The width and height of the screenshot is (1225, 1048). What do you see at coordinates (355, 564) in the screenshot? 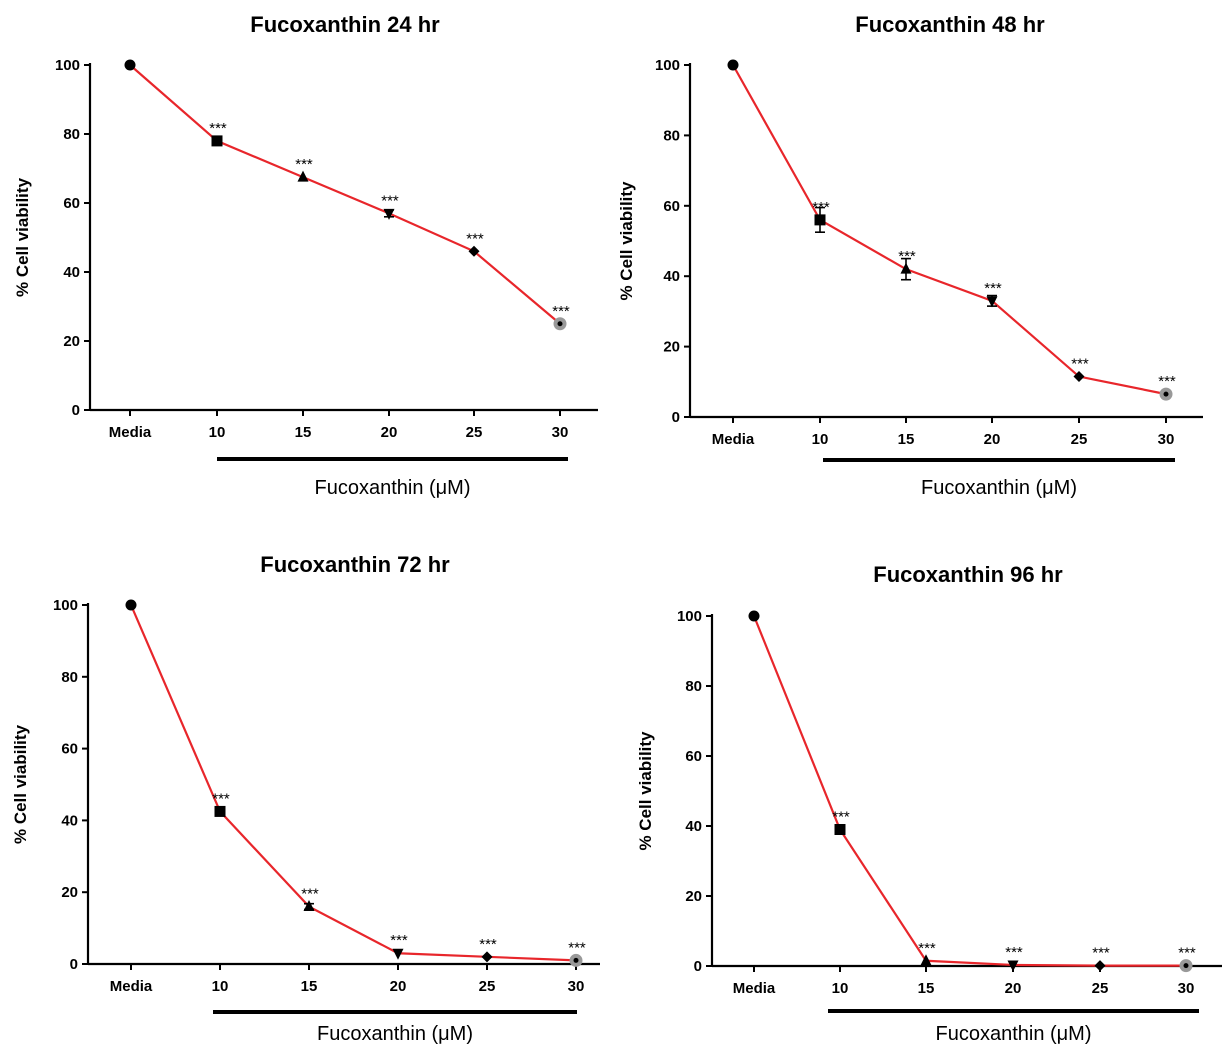
I see `chart-title: Fucoxanthin 72 hr` at bounding box center [355, 564].